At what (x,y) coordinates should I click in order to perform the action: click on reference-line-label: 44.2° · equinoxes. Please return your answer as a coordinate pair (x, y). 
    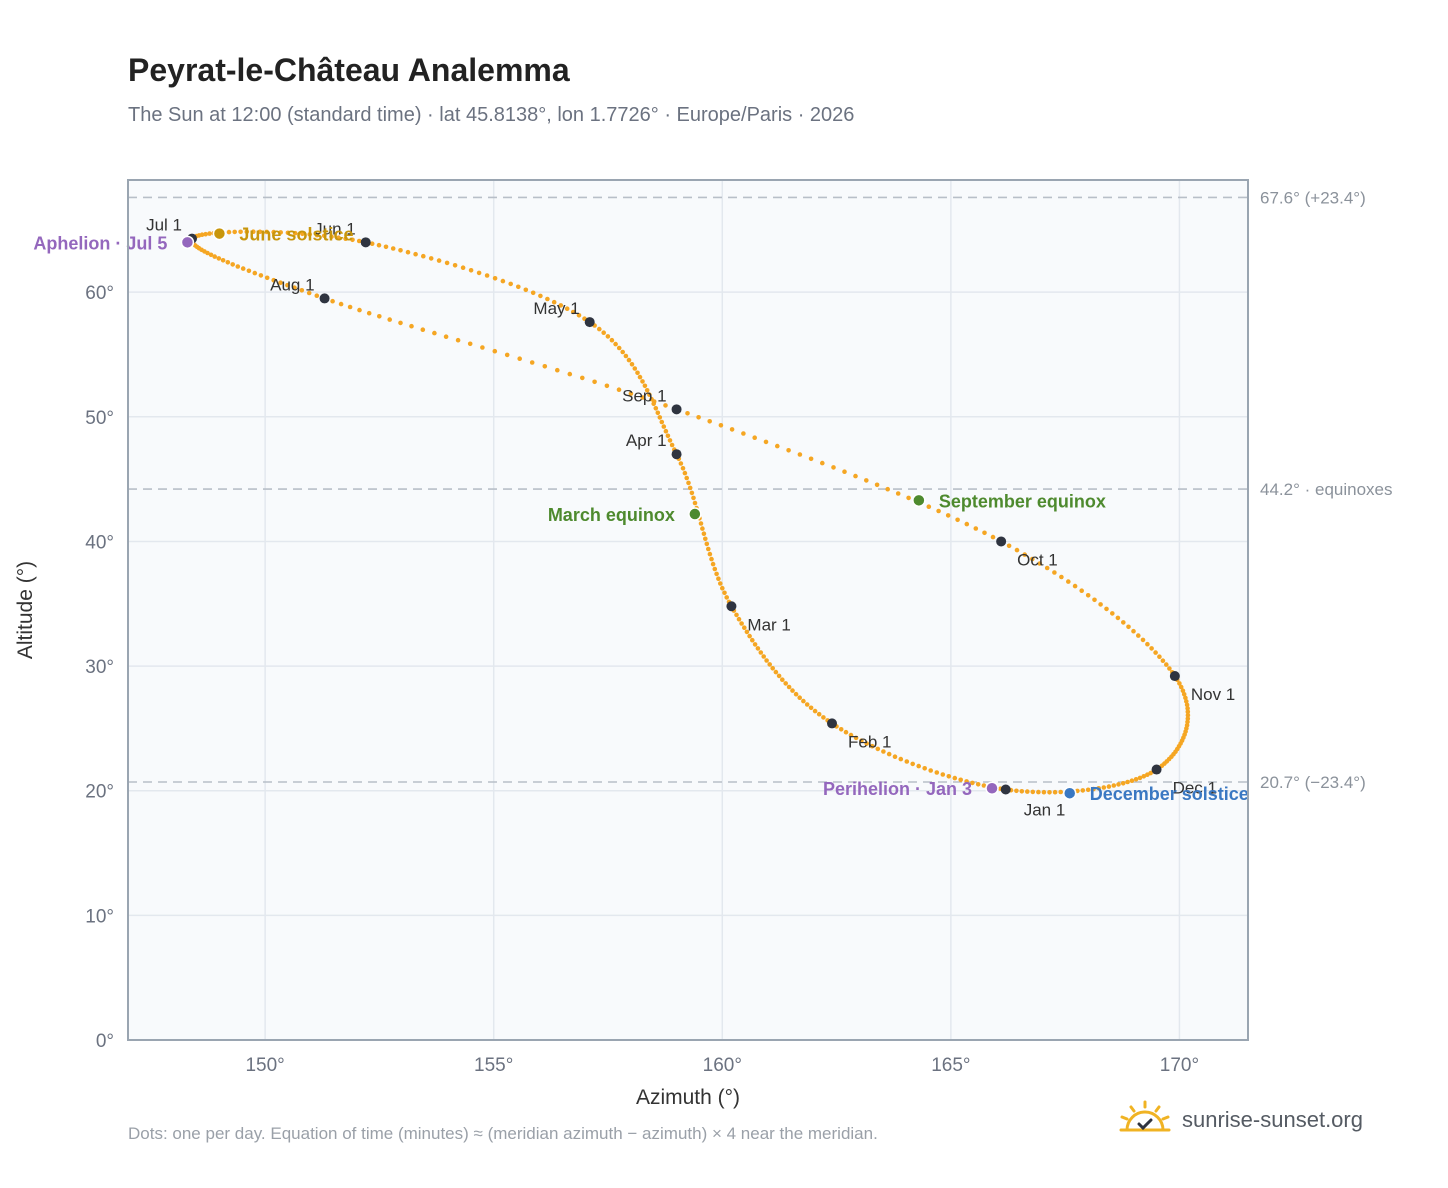
    Looking at the image, I should click on (1326, 489).